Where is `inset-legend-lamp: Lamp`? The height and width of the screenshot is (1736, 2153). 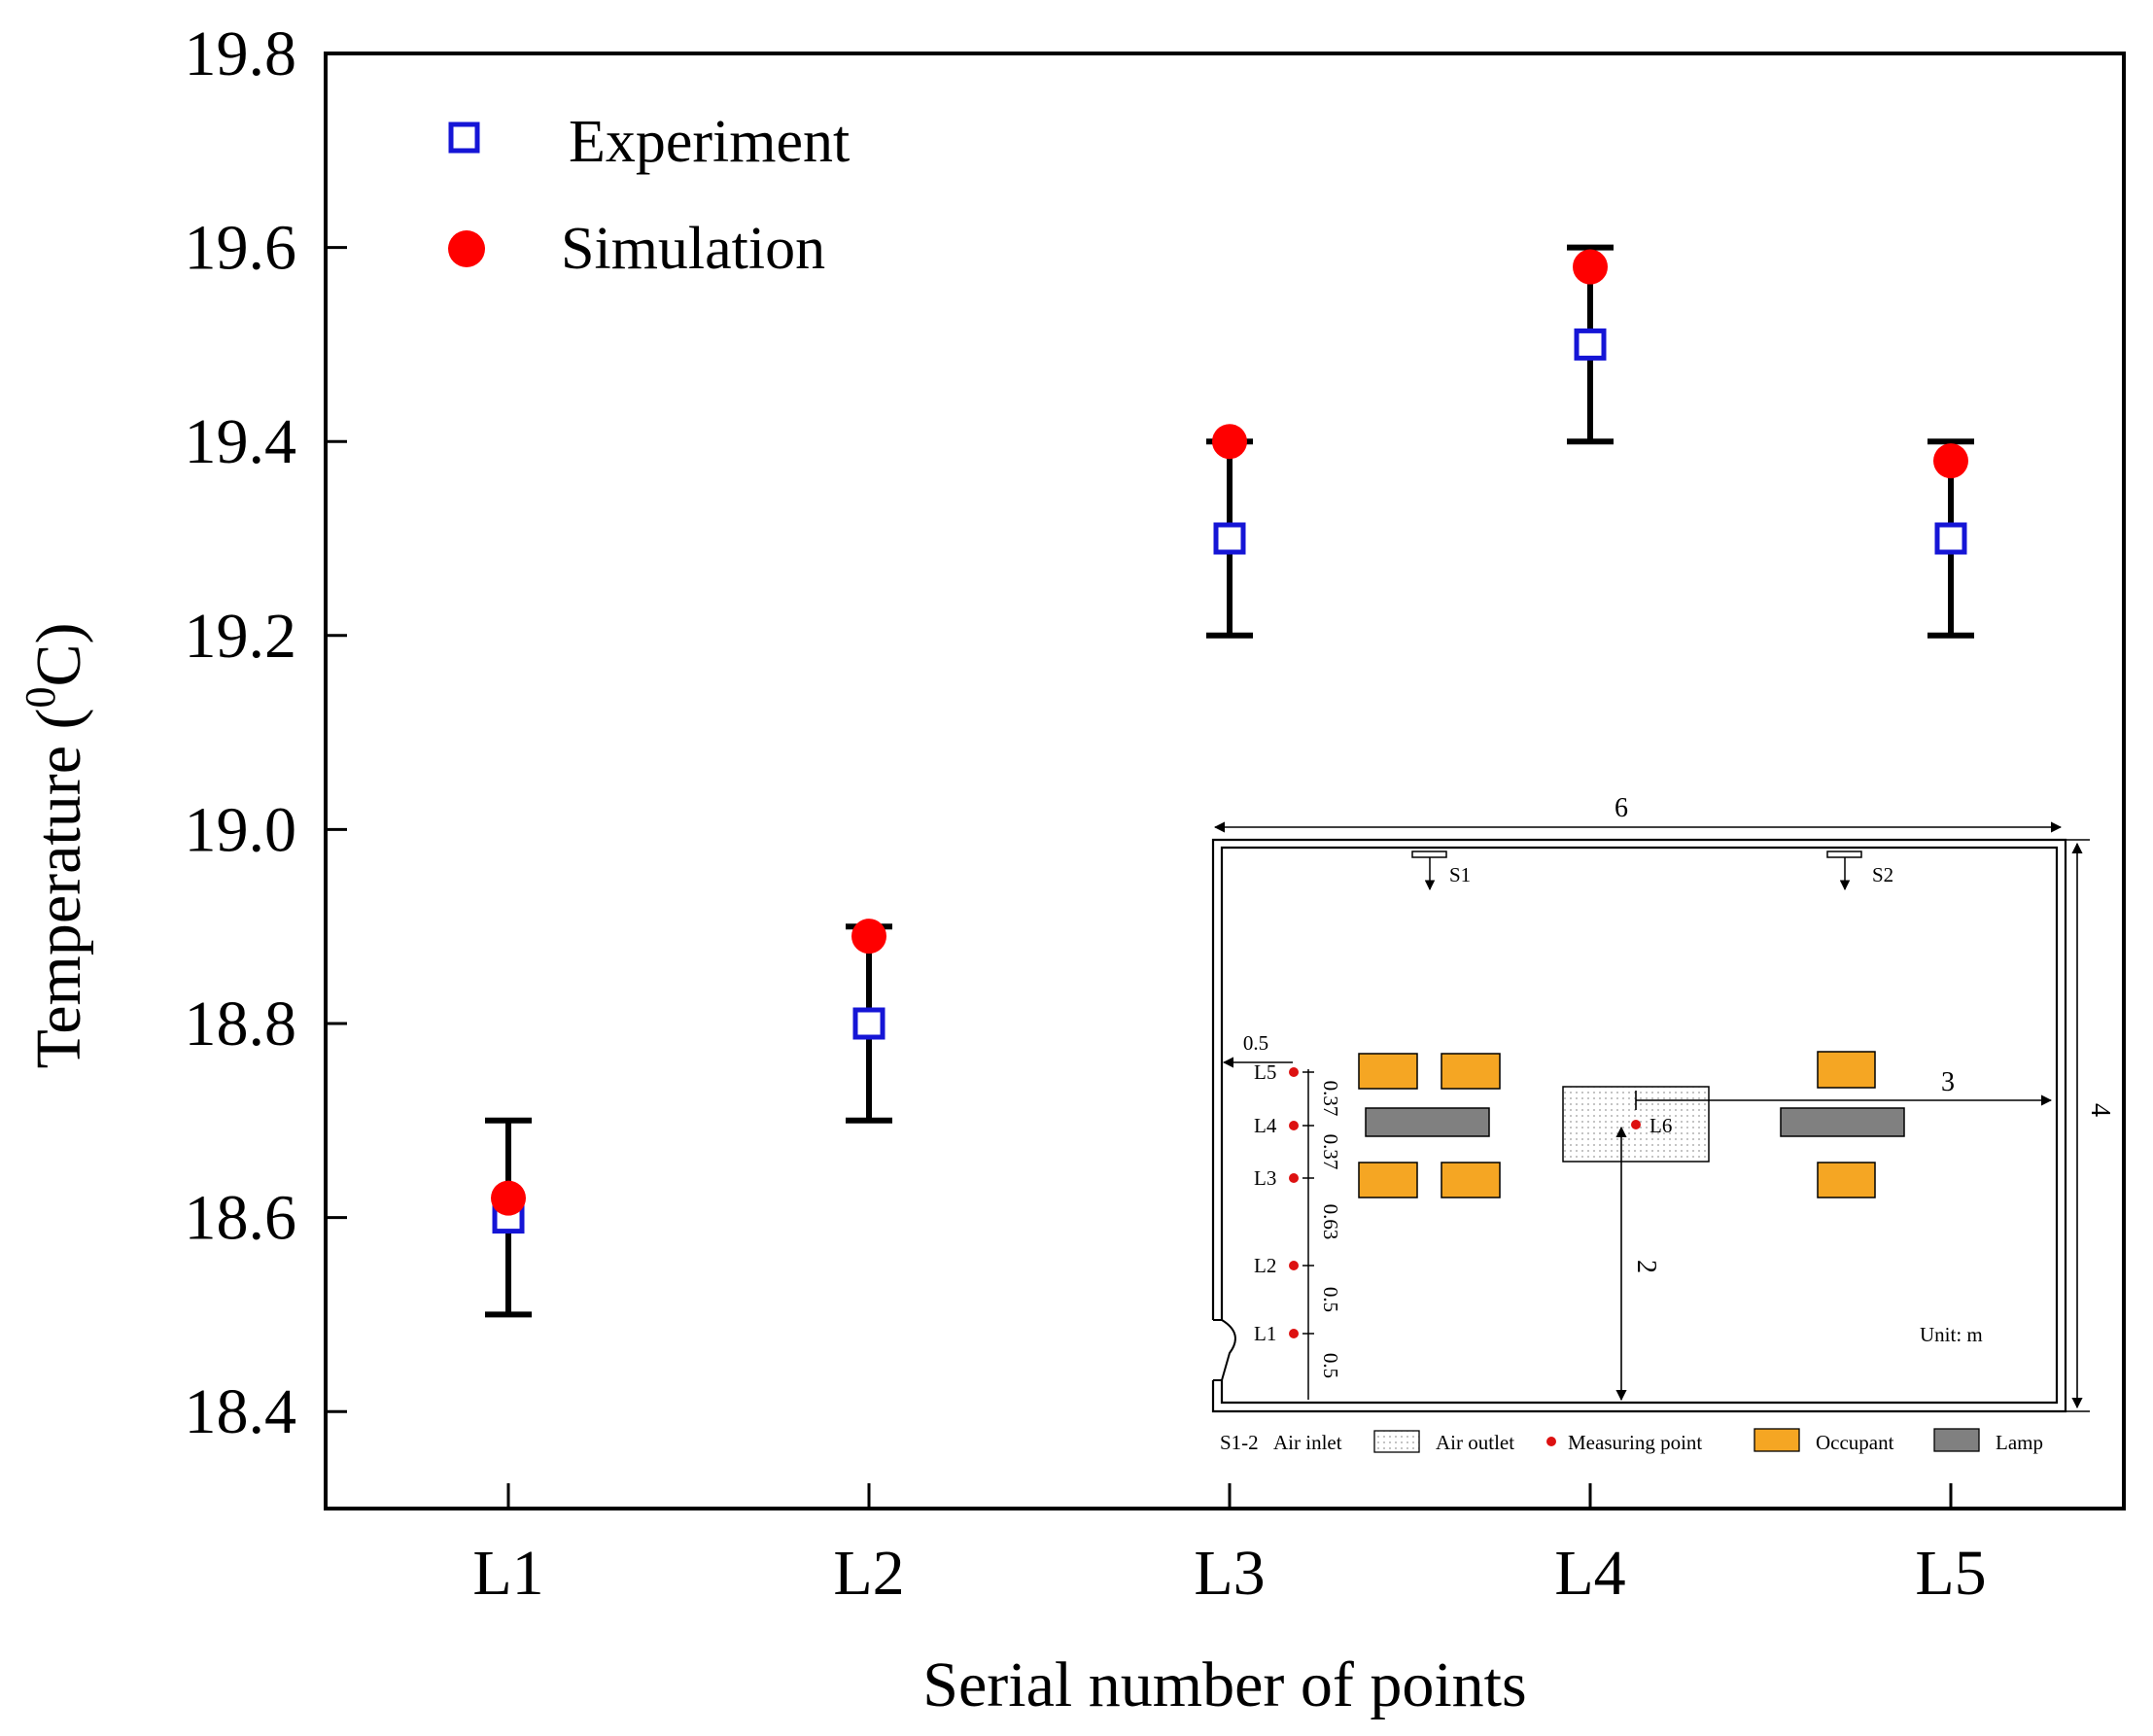 inset-legend-lamp: Lamp is located at coordinates (2020, 1443).